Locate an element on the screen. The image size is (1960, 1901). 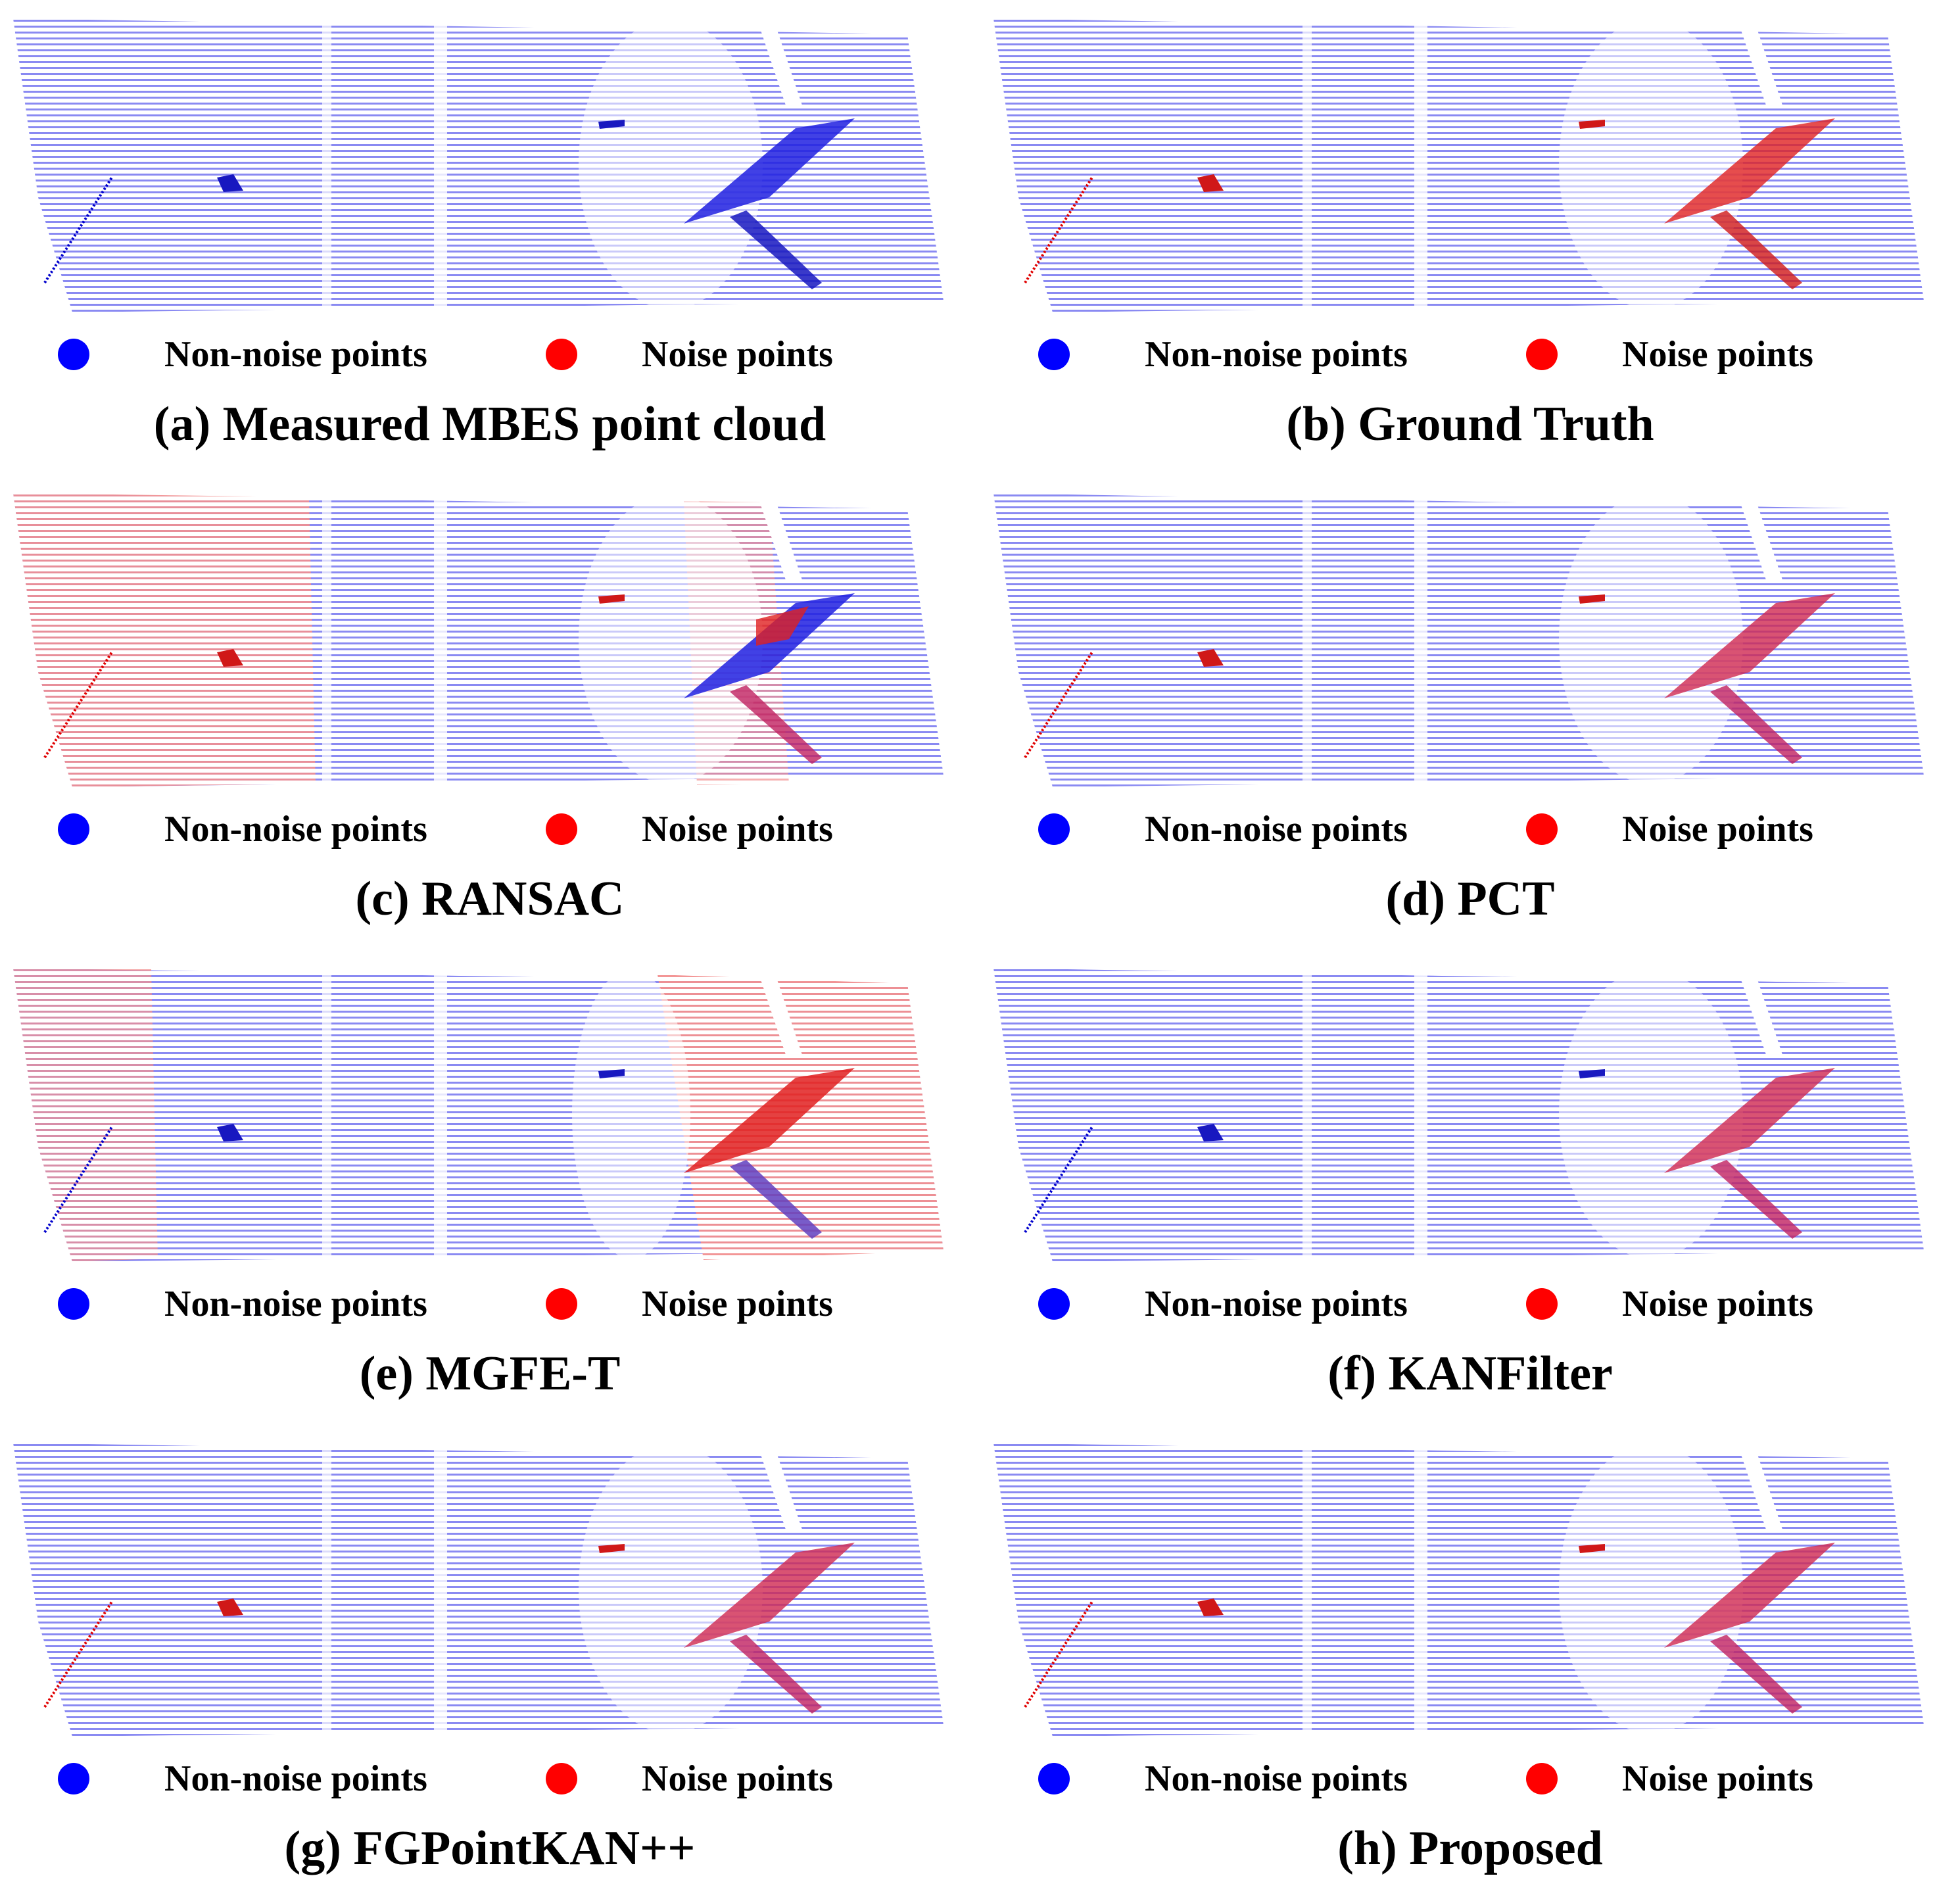
panel-c: Non-noise points Noise points (c) RANSAC is located at coordinates (490, 712).